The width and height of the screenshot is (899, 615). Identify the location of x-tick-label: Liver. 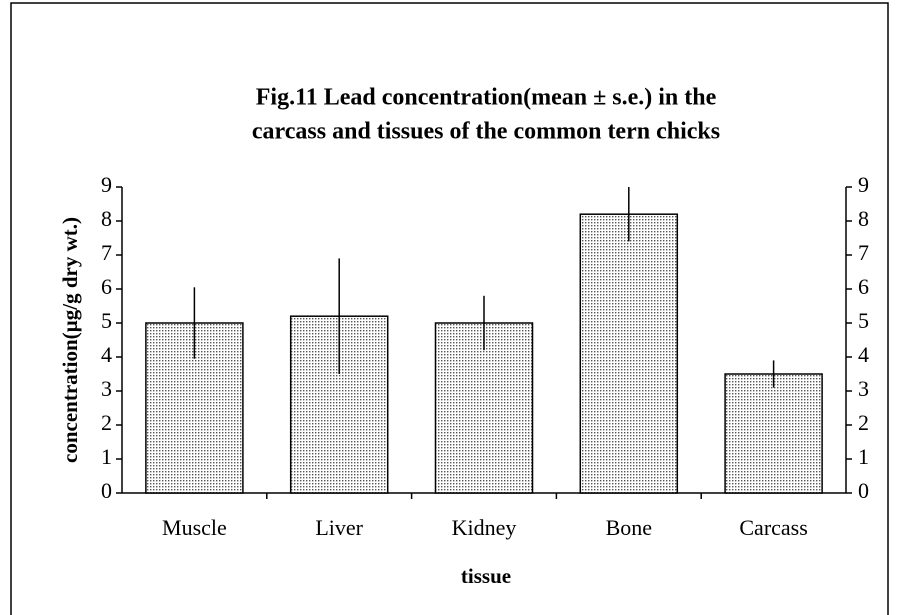
(339, 527).